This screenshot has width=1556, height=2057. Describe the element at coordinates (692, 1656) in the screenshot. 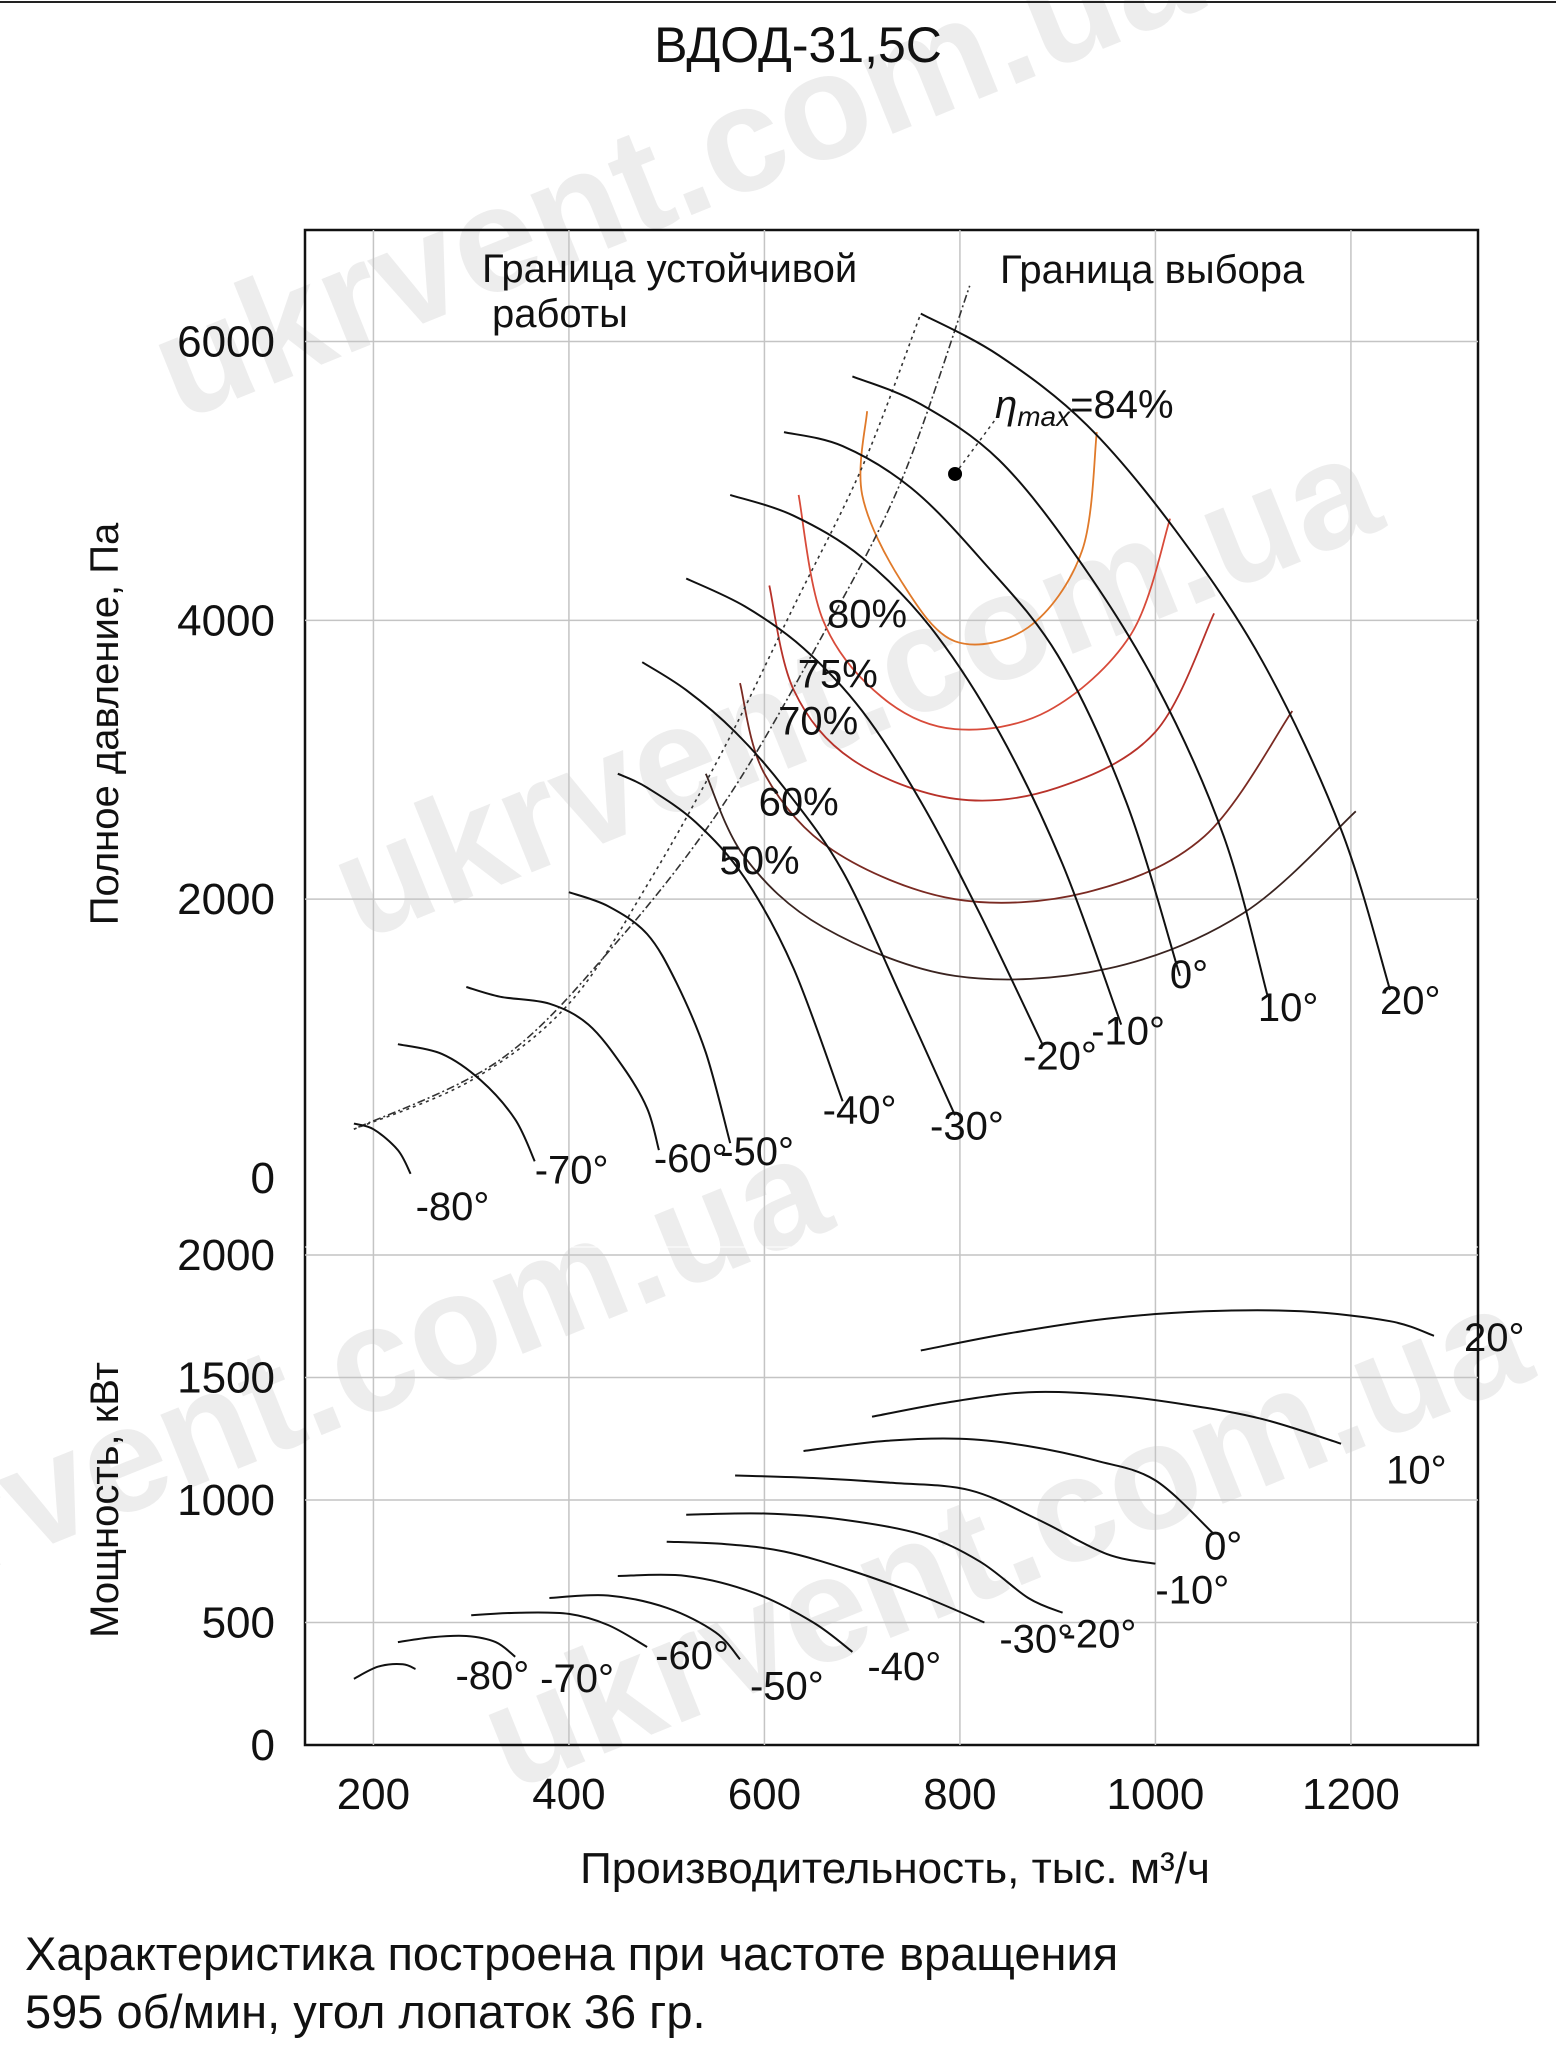

I see `angle-label-power: -60°` at that location.